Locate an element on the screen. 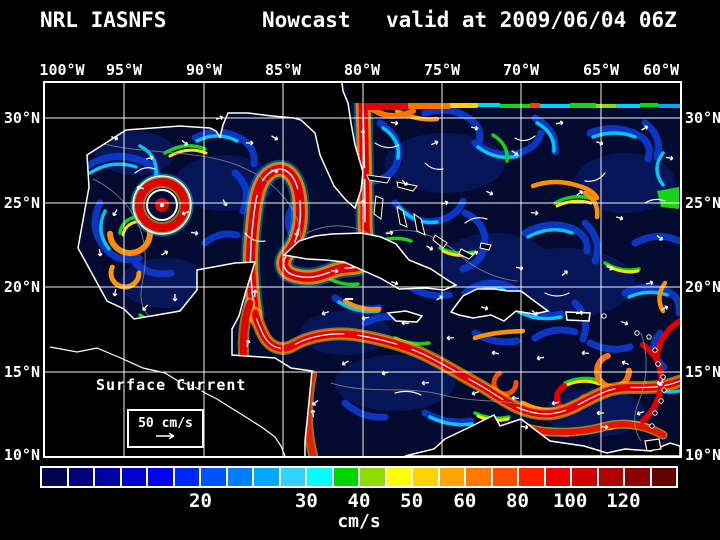  colorbar-tick: 60 is located at coordinates (465, 501).